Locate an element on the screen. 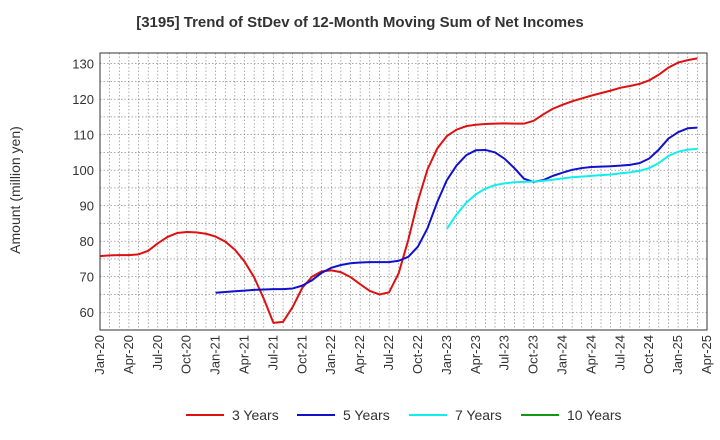  legend: 3 Years 5 Years 7 Years 10 Years is located at coordinates (360, 415).